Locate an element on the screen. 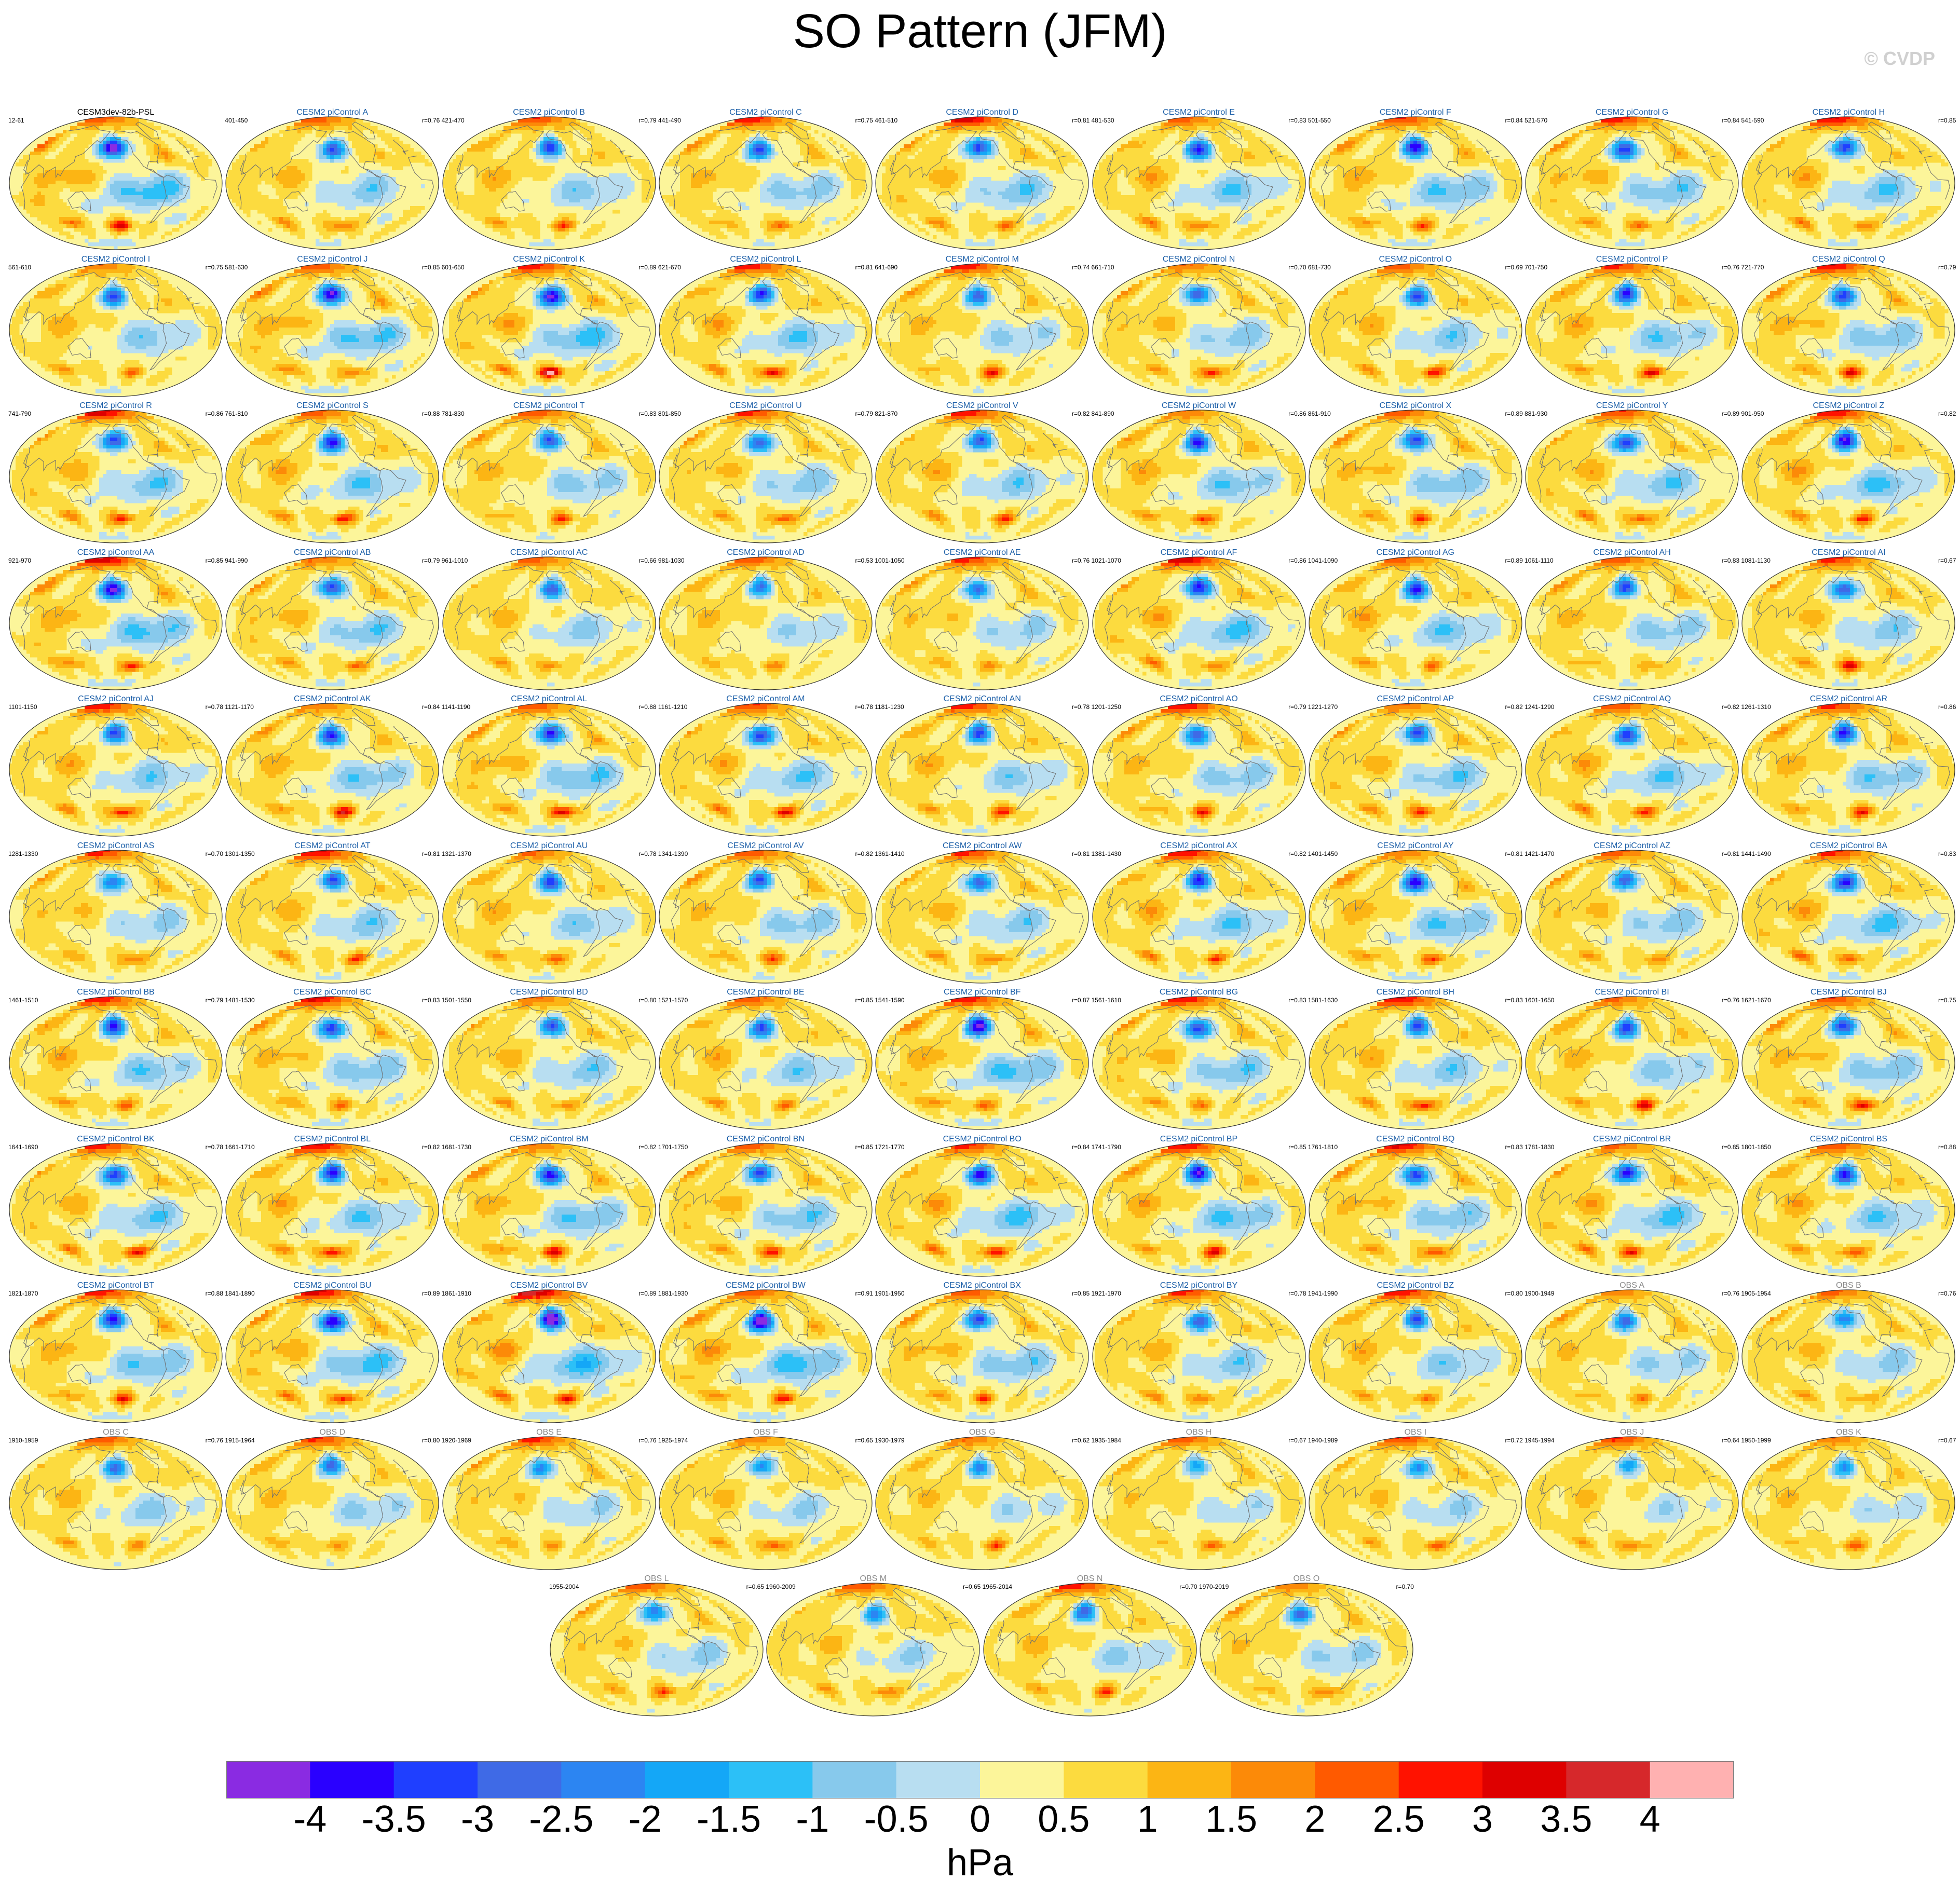 The width and height of the screenshot is (1960, 1894). panel-years: 921-970 is located at coordinates (19, 560).